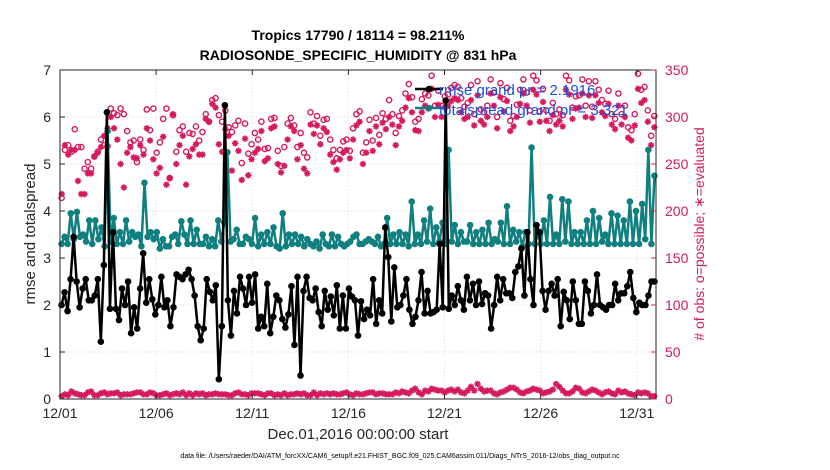  Describe the element at coordinates (59, 413) in the screenshot. I see `x-tick-label: 12/01` at that location.